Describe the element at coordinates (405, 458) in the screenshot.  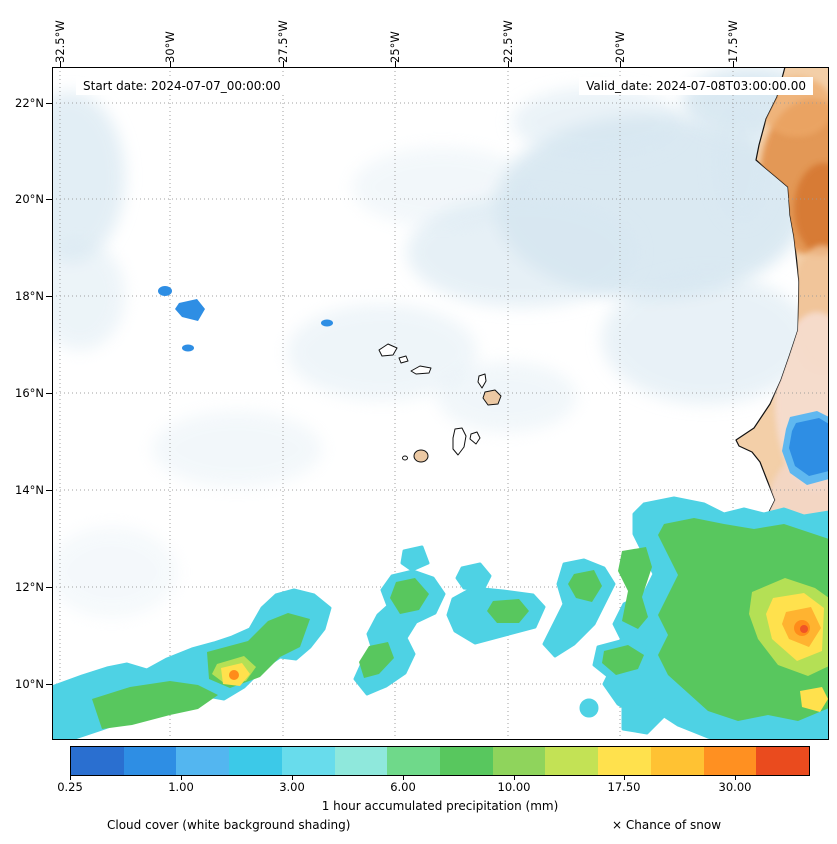
I see `island-brava` at that location.